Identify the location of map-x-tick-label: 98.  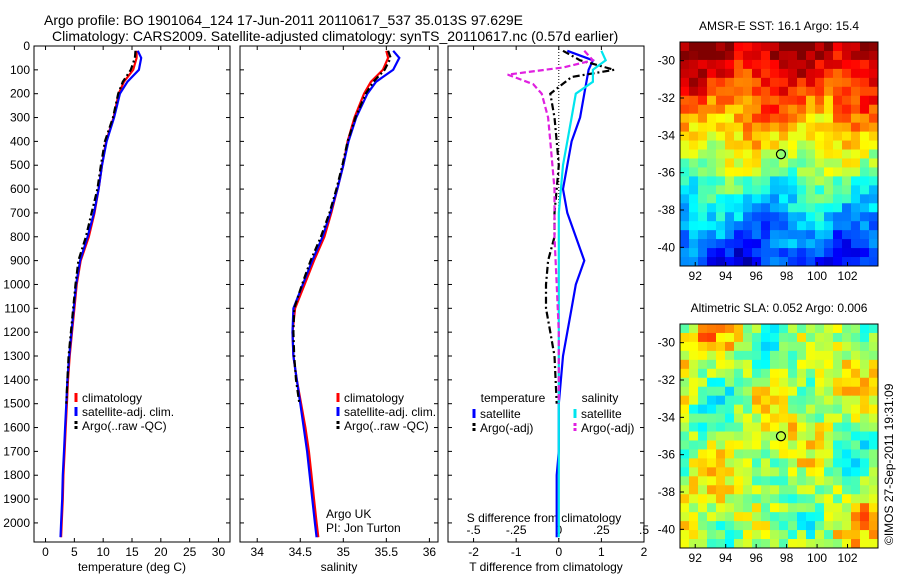
(787, 276).